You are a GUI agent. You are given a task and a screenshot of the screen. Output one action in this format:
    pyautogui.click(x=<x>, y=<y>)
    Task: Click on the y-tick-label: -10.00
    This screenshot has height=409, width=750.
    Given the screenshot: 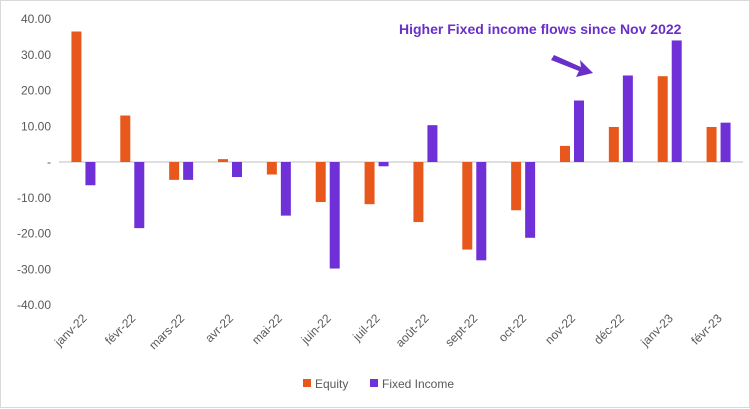 What is the action you would take?
    pyautogui.click(x=34, y=198)
    